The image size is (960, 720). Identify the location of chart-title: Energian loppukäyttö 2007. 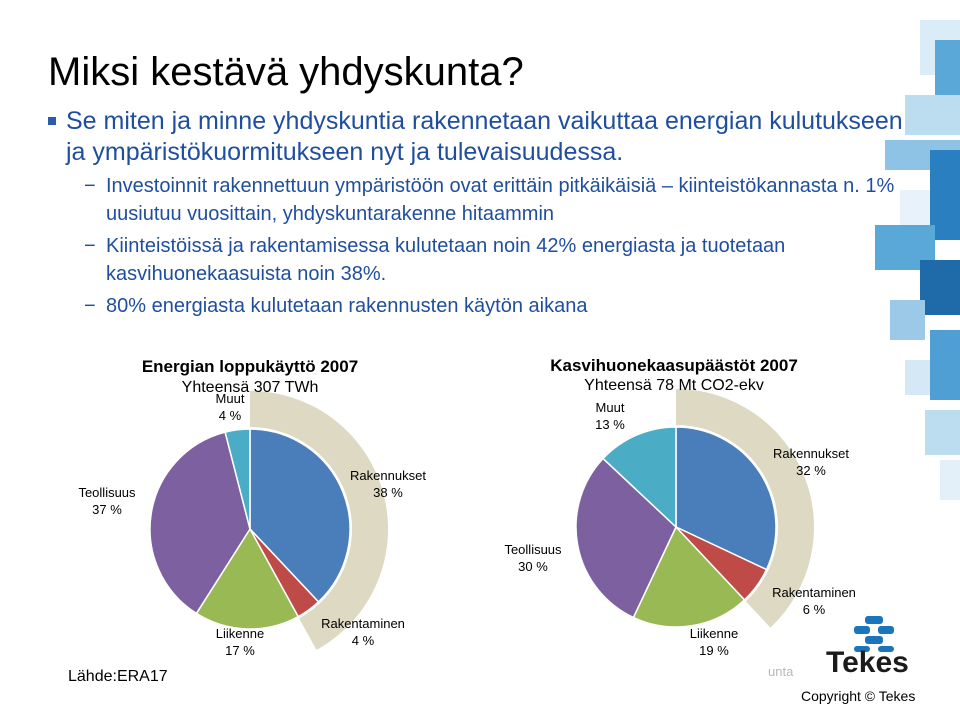
(250, 366).